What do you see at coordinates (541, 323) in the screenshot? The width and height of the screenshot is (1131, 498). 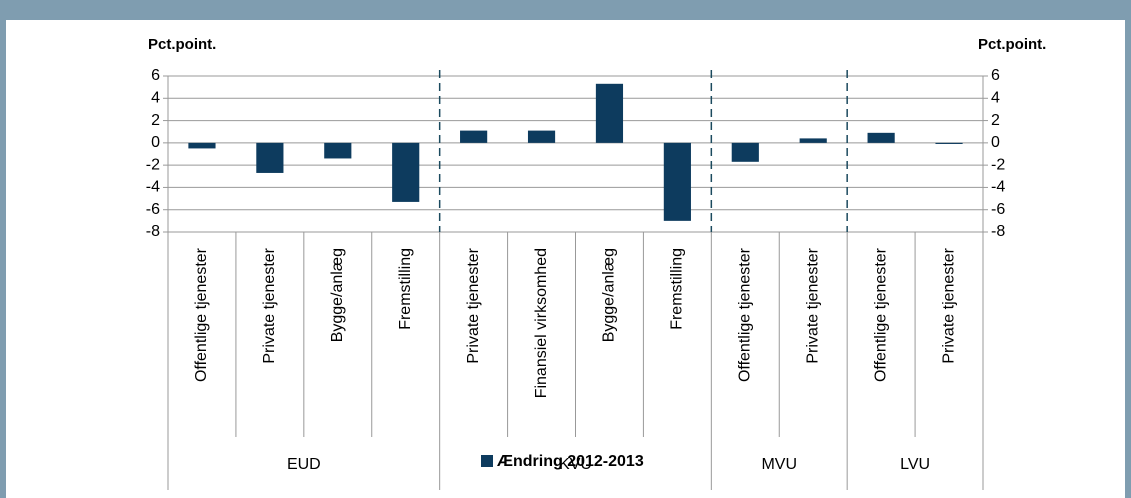 I see `x-tick-label: Finansiel virksomhed` at bounding box center [541, 323].